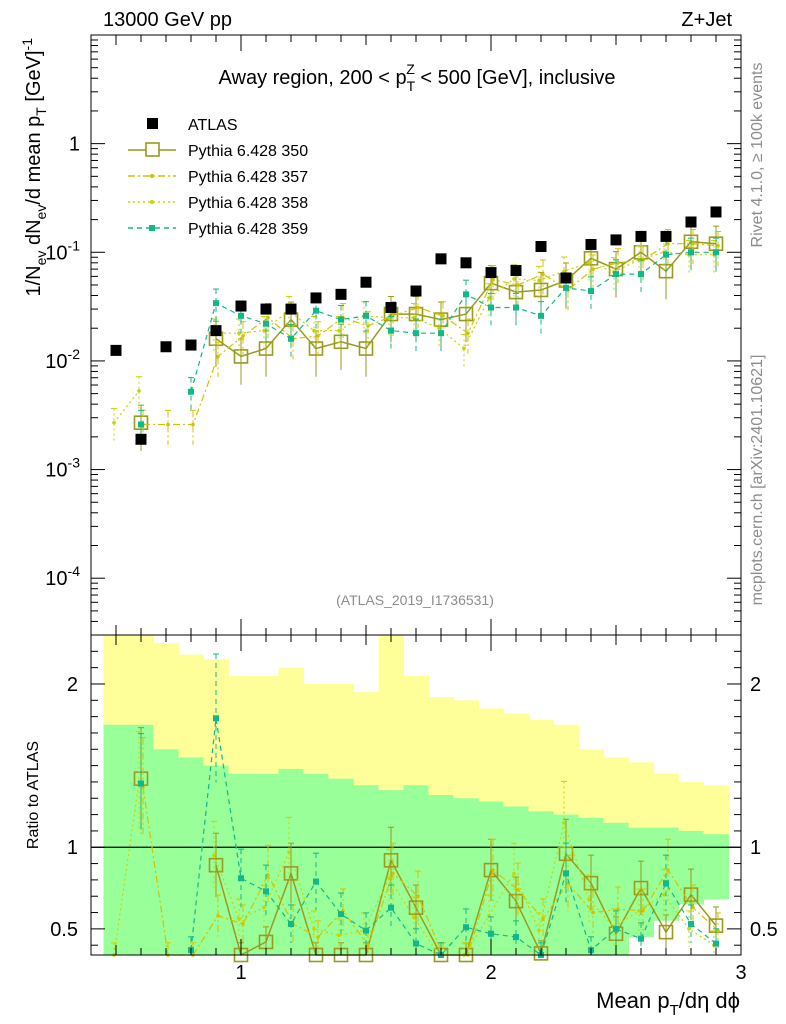 This screenshot has height=1024, width=786. Describe the element at coordinates (764, 930) in the screenshot. I see `ratio-ytick-label-right-0: 0.5` at that location.